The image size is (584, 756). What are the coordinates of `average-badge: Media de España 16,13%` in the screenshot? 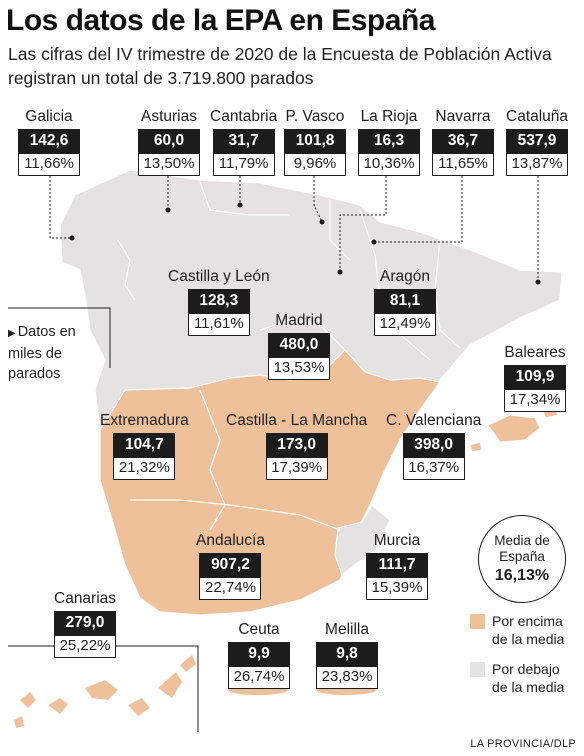 It's located at (522, 559).